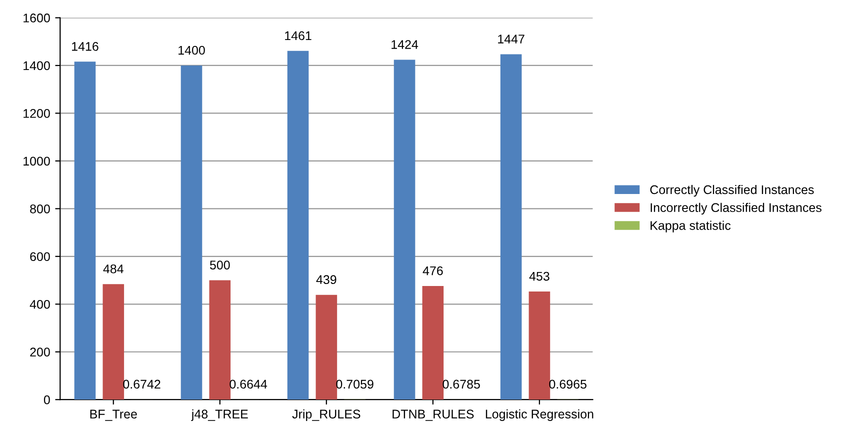 Image resolution: width=859 pixels, height=444 pixels. Describe the element at coordinates (432, 271) in the screenshot. I see `data-label: 476` at that location.